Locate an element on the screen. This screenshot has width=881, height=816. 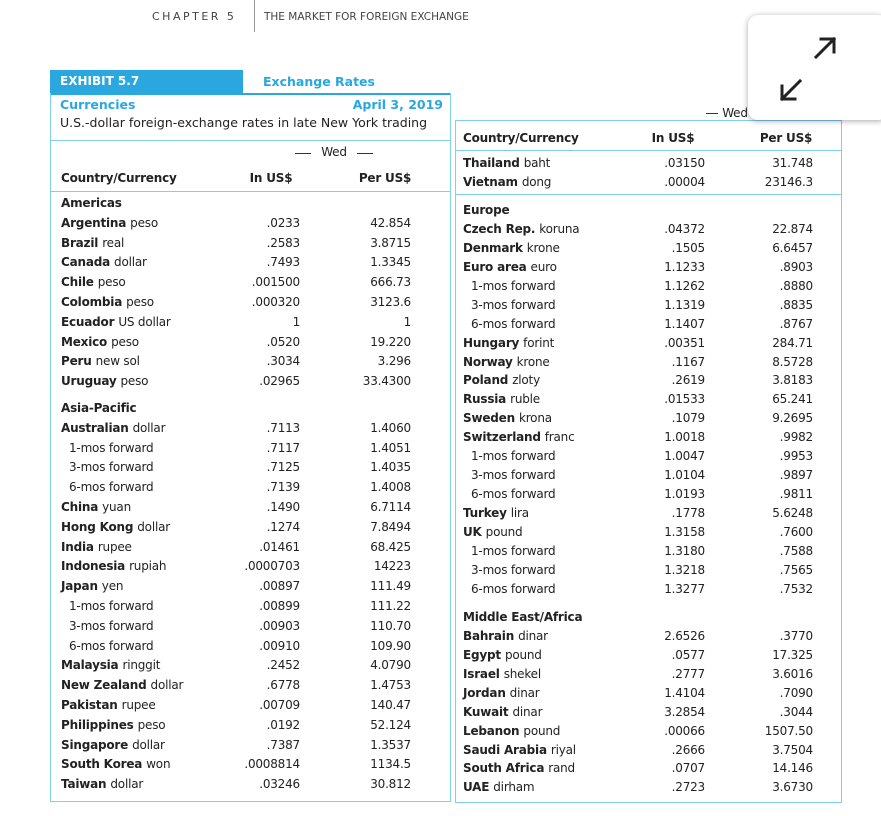
section-name: Asia-Pacific is located at coordinates (99, 408).